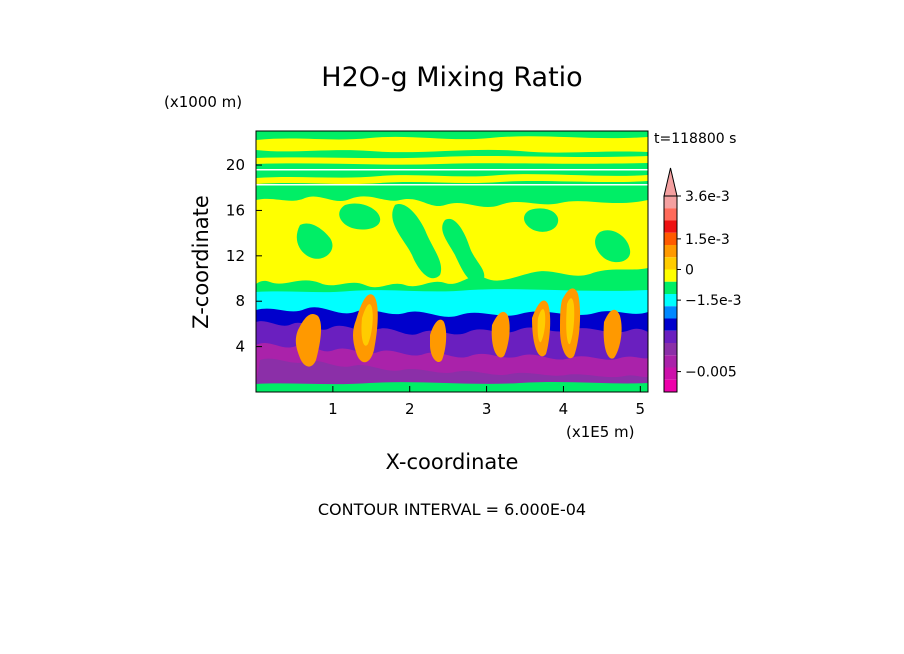 The height and width of the screenshot is (654, 904). What do you see at coordinates (201, 262) in the screenshot?
I see `y-axis-label: Z-coordinate` at bounding box center [201, 262].